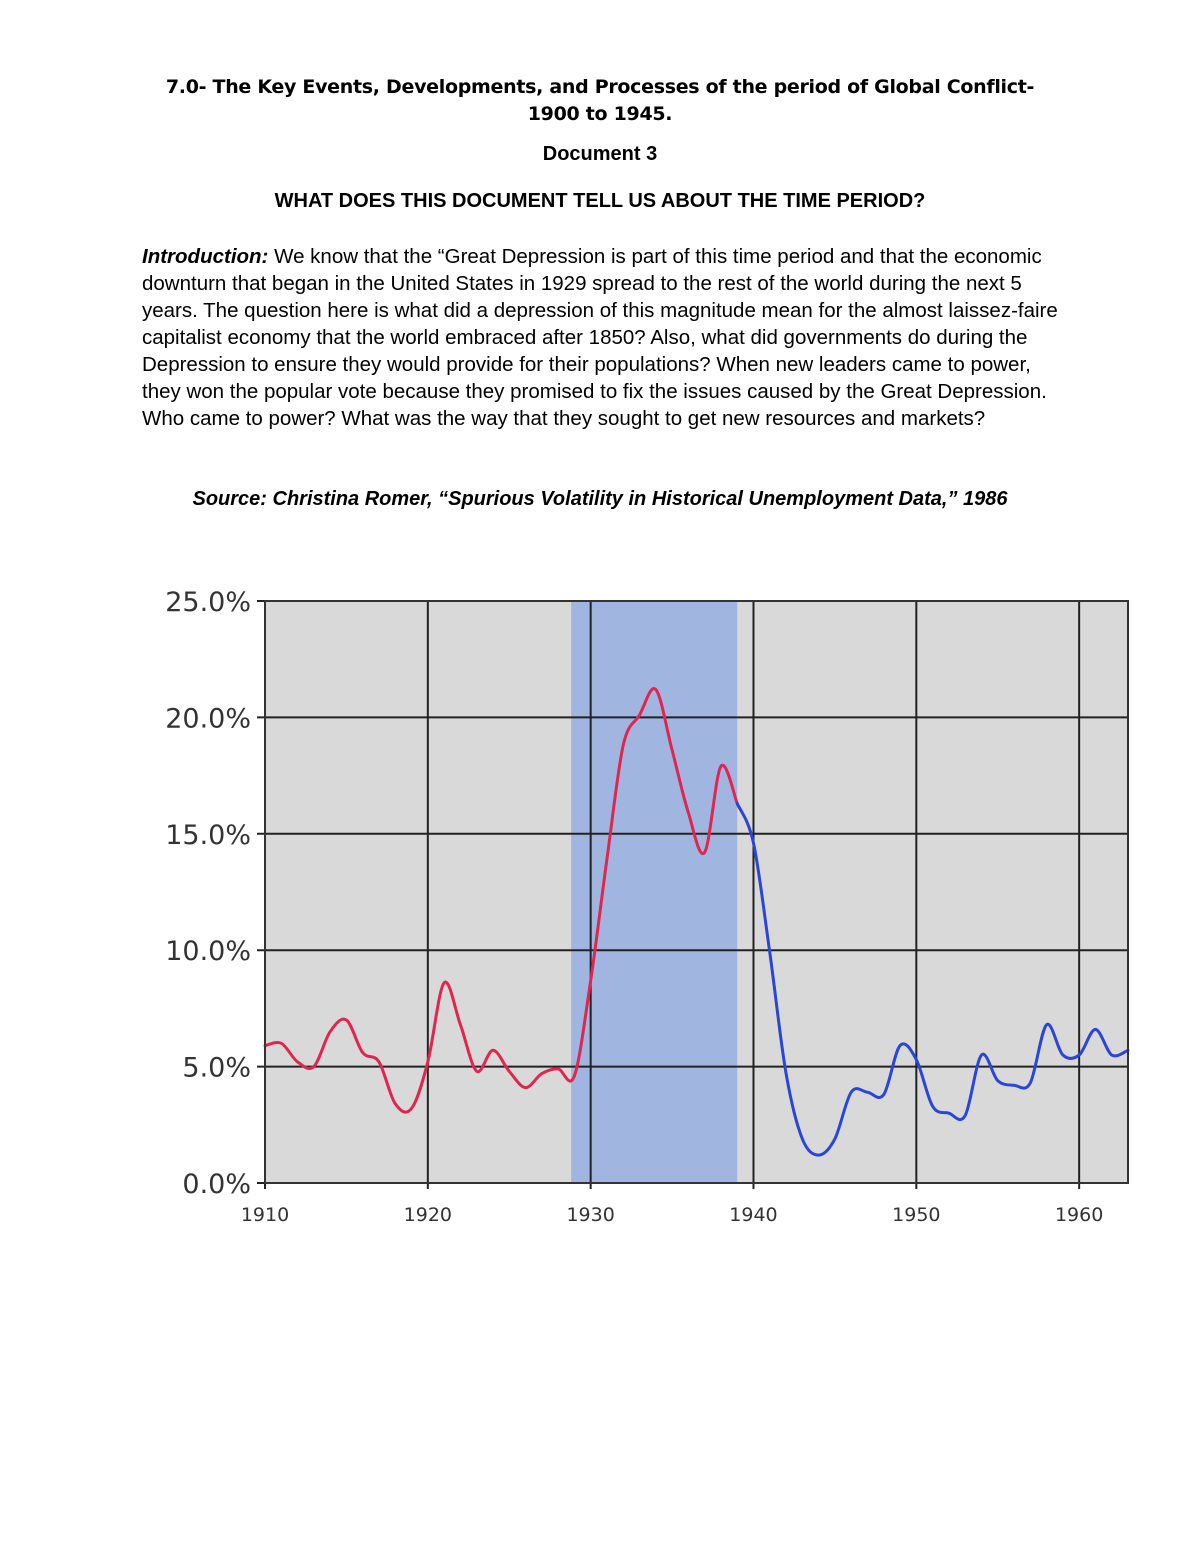  What do you see at coordinates (208, 718) in the screenshot?
I see `y-tick-label: 20.0%` at bounding box center [208, 718].